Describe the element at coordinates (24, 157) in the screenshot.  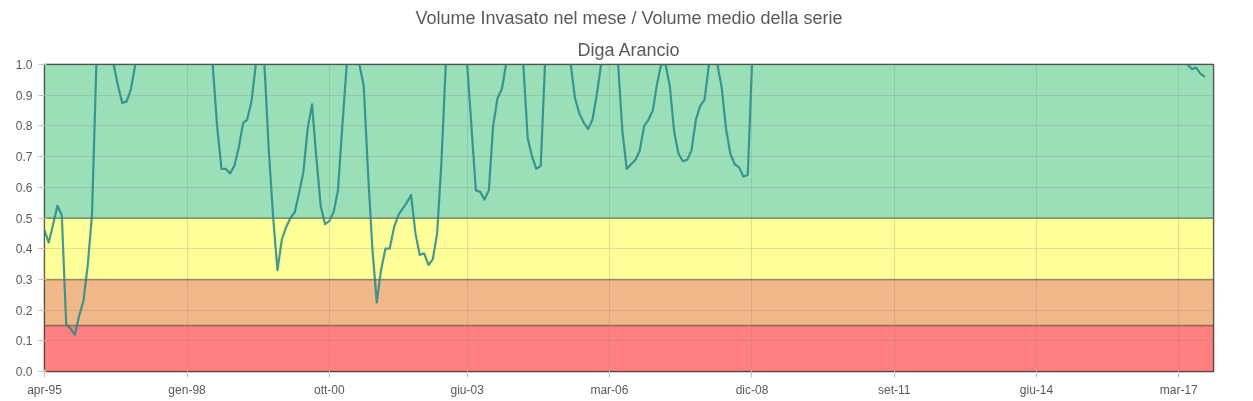
I see `y-tick-label: 0.7` at that location.